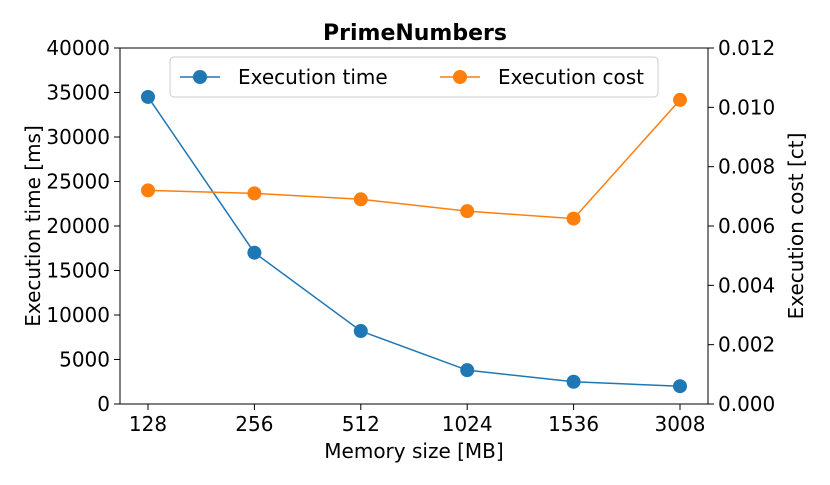  What do you see at coordinates (746, 404) in the screenshot?
I see `y-right-tick-label: 0.000` at bounding box center [746, 404].